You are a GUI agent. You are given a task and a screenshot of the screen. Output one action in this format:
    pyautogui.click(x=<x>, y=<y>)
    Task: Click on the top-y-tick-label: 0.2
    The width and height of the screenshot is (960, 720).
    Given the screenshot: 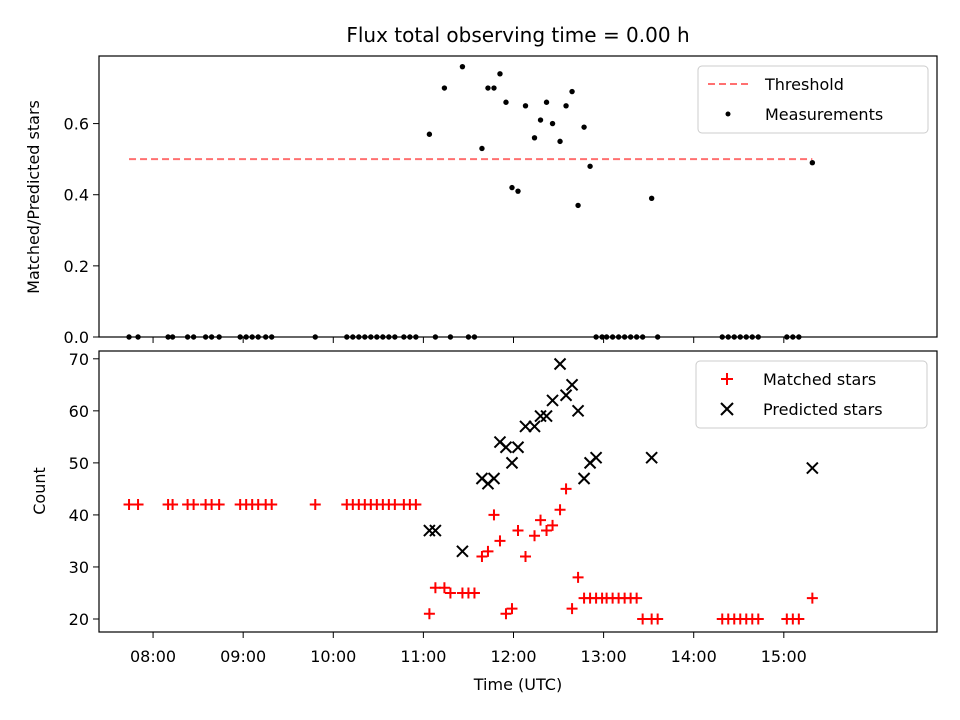 What is the action you would take?
    pyautogui.click(x=76, y=266)
    